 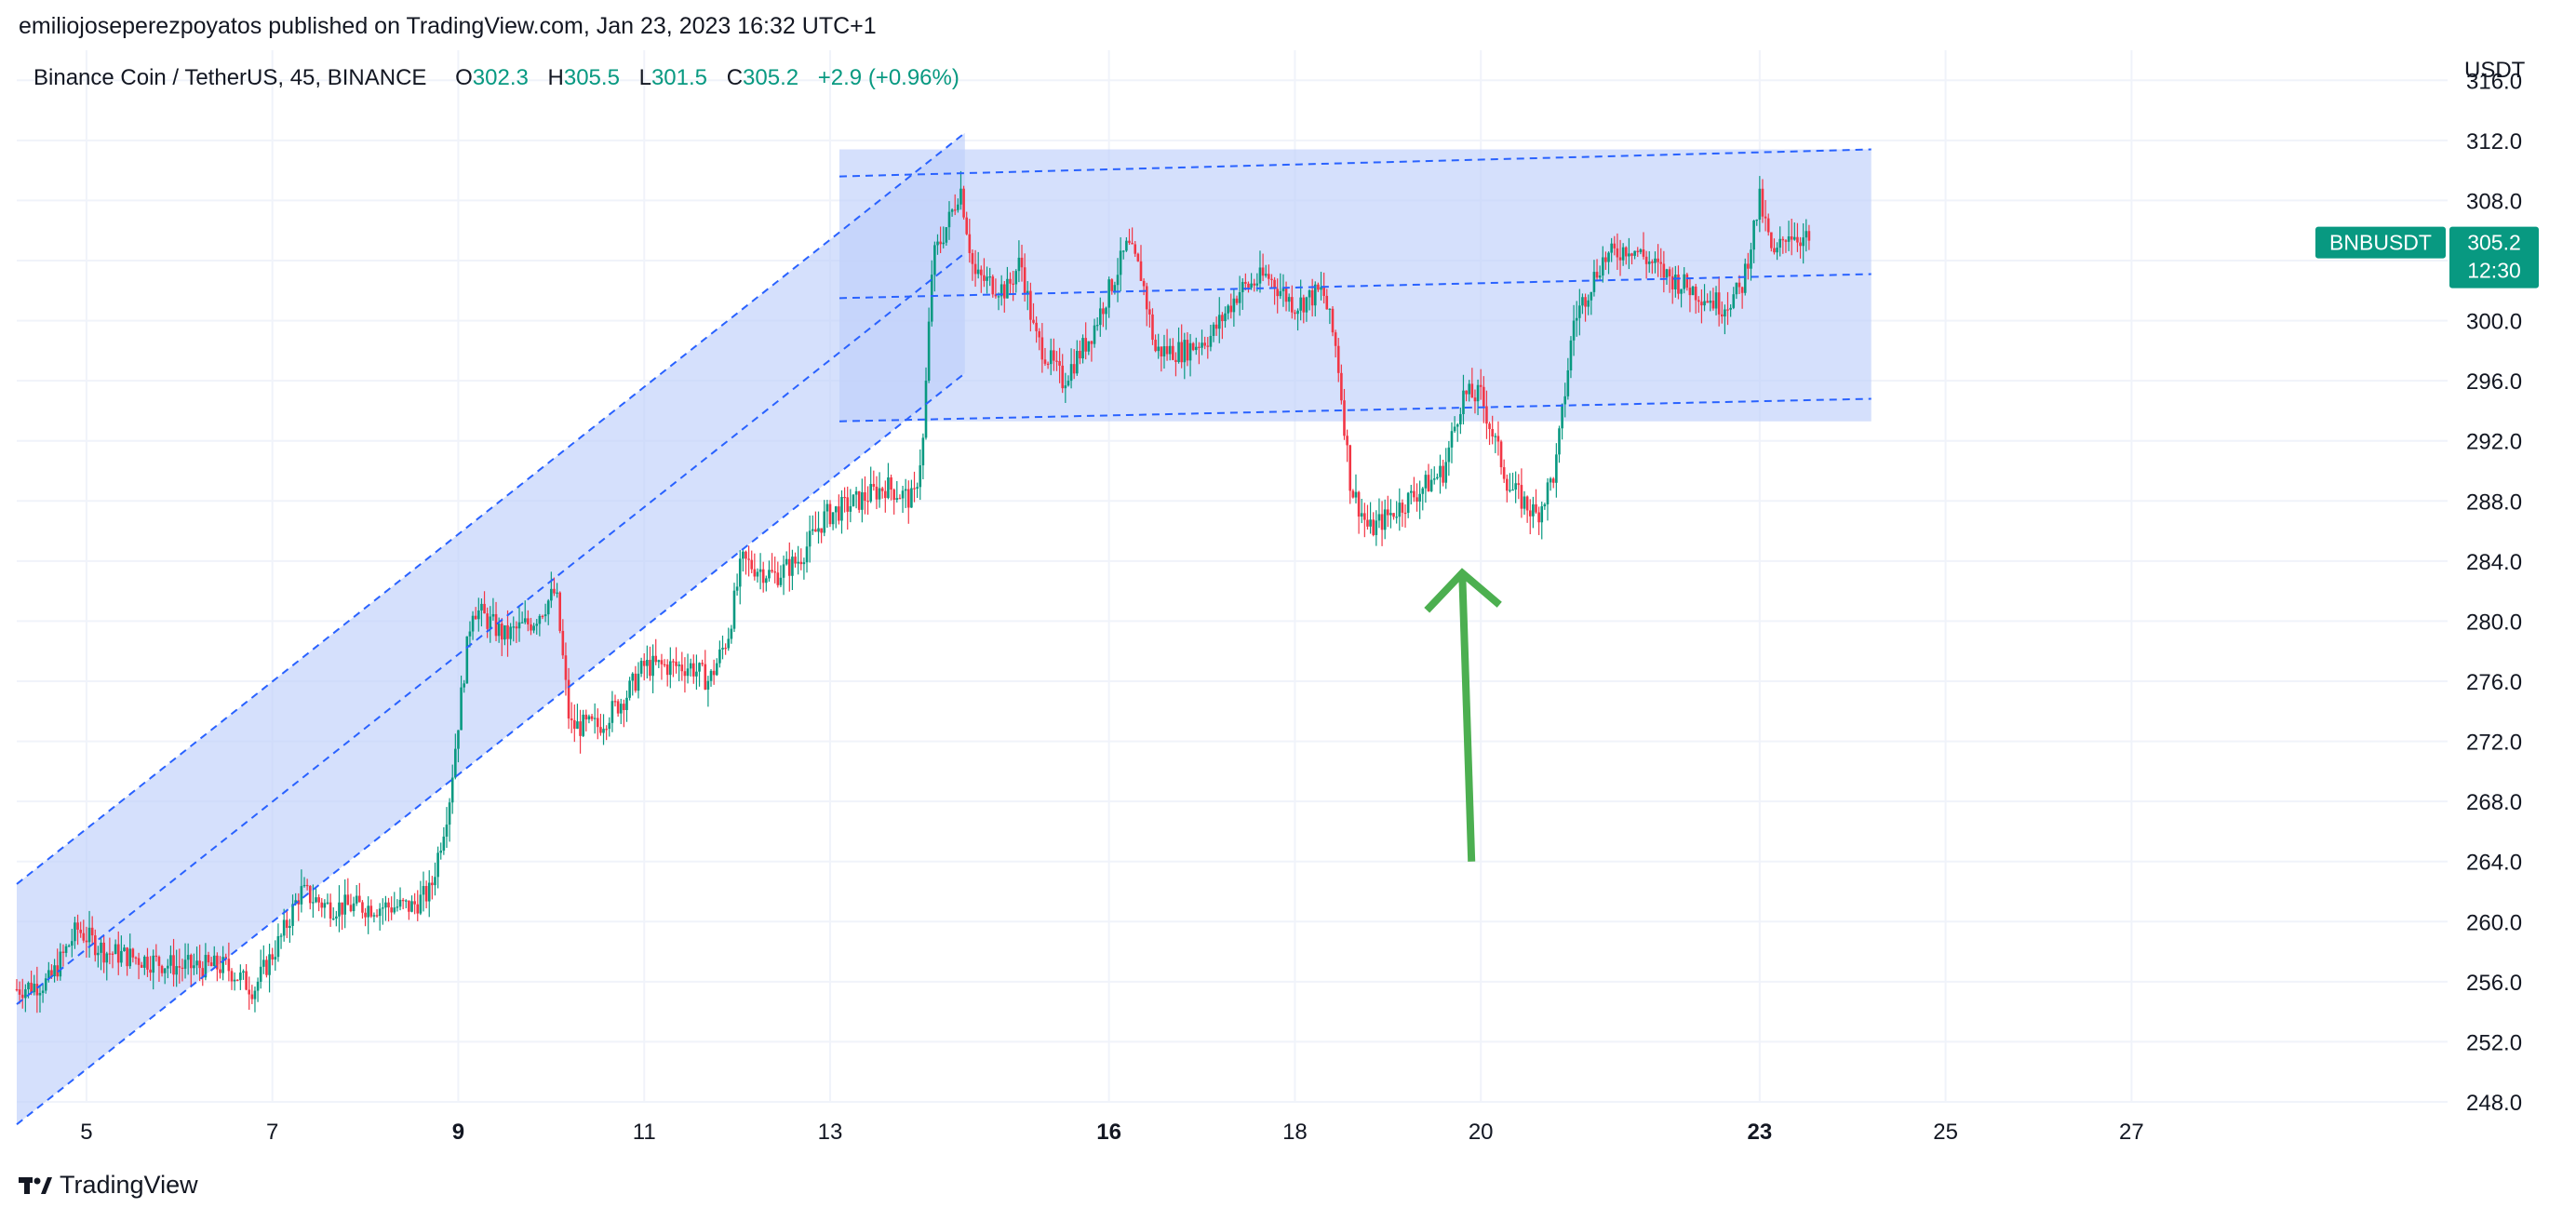 I want to click on price-tick-label: 316.0, so click(x=2494, y=81).